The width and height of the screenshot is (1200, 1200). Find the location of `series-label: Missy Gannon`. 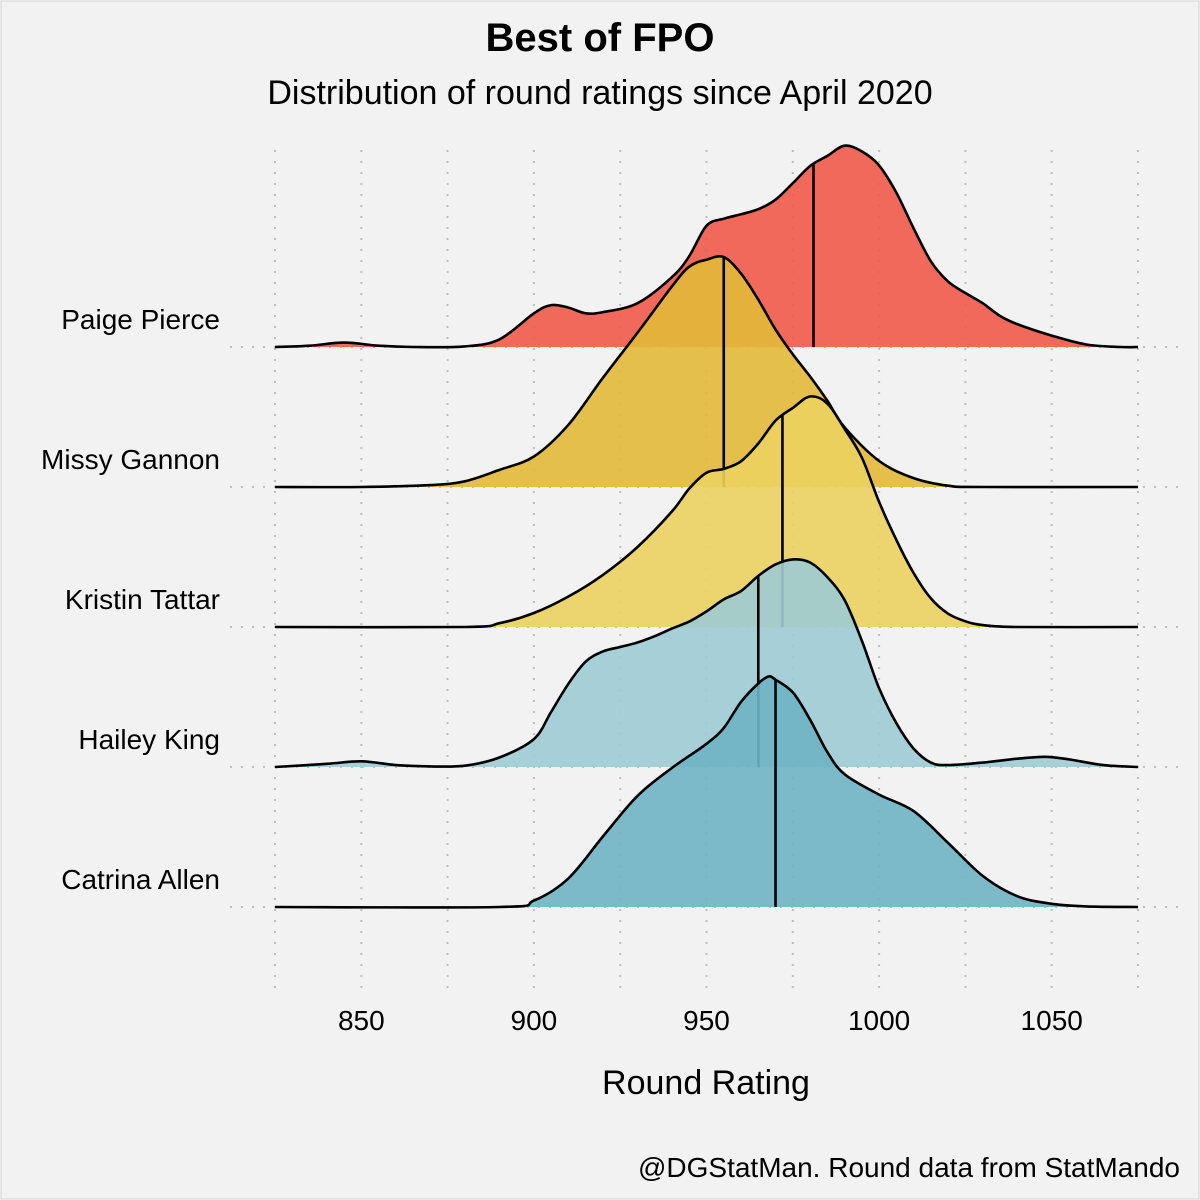

series-label: Missy Gannon is located at coordinates (130, 459).